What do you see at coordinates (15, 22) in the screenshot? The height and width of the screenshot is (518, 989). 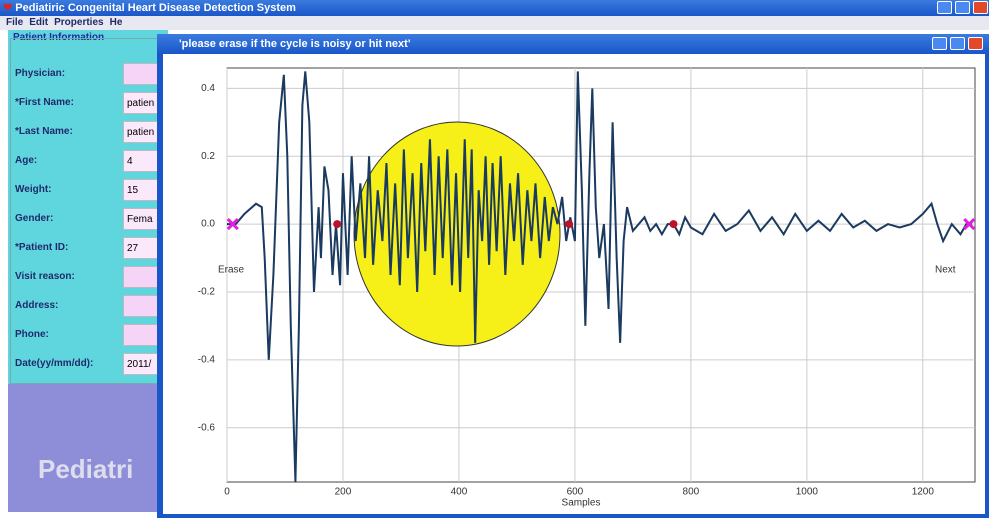 I see `menu-item: File` at bounding box center [15, 22].